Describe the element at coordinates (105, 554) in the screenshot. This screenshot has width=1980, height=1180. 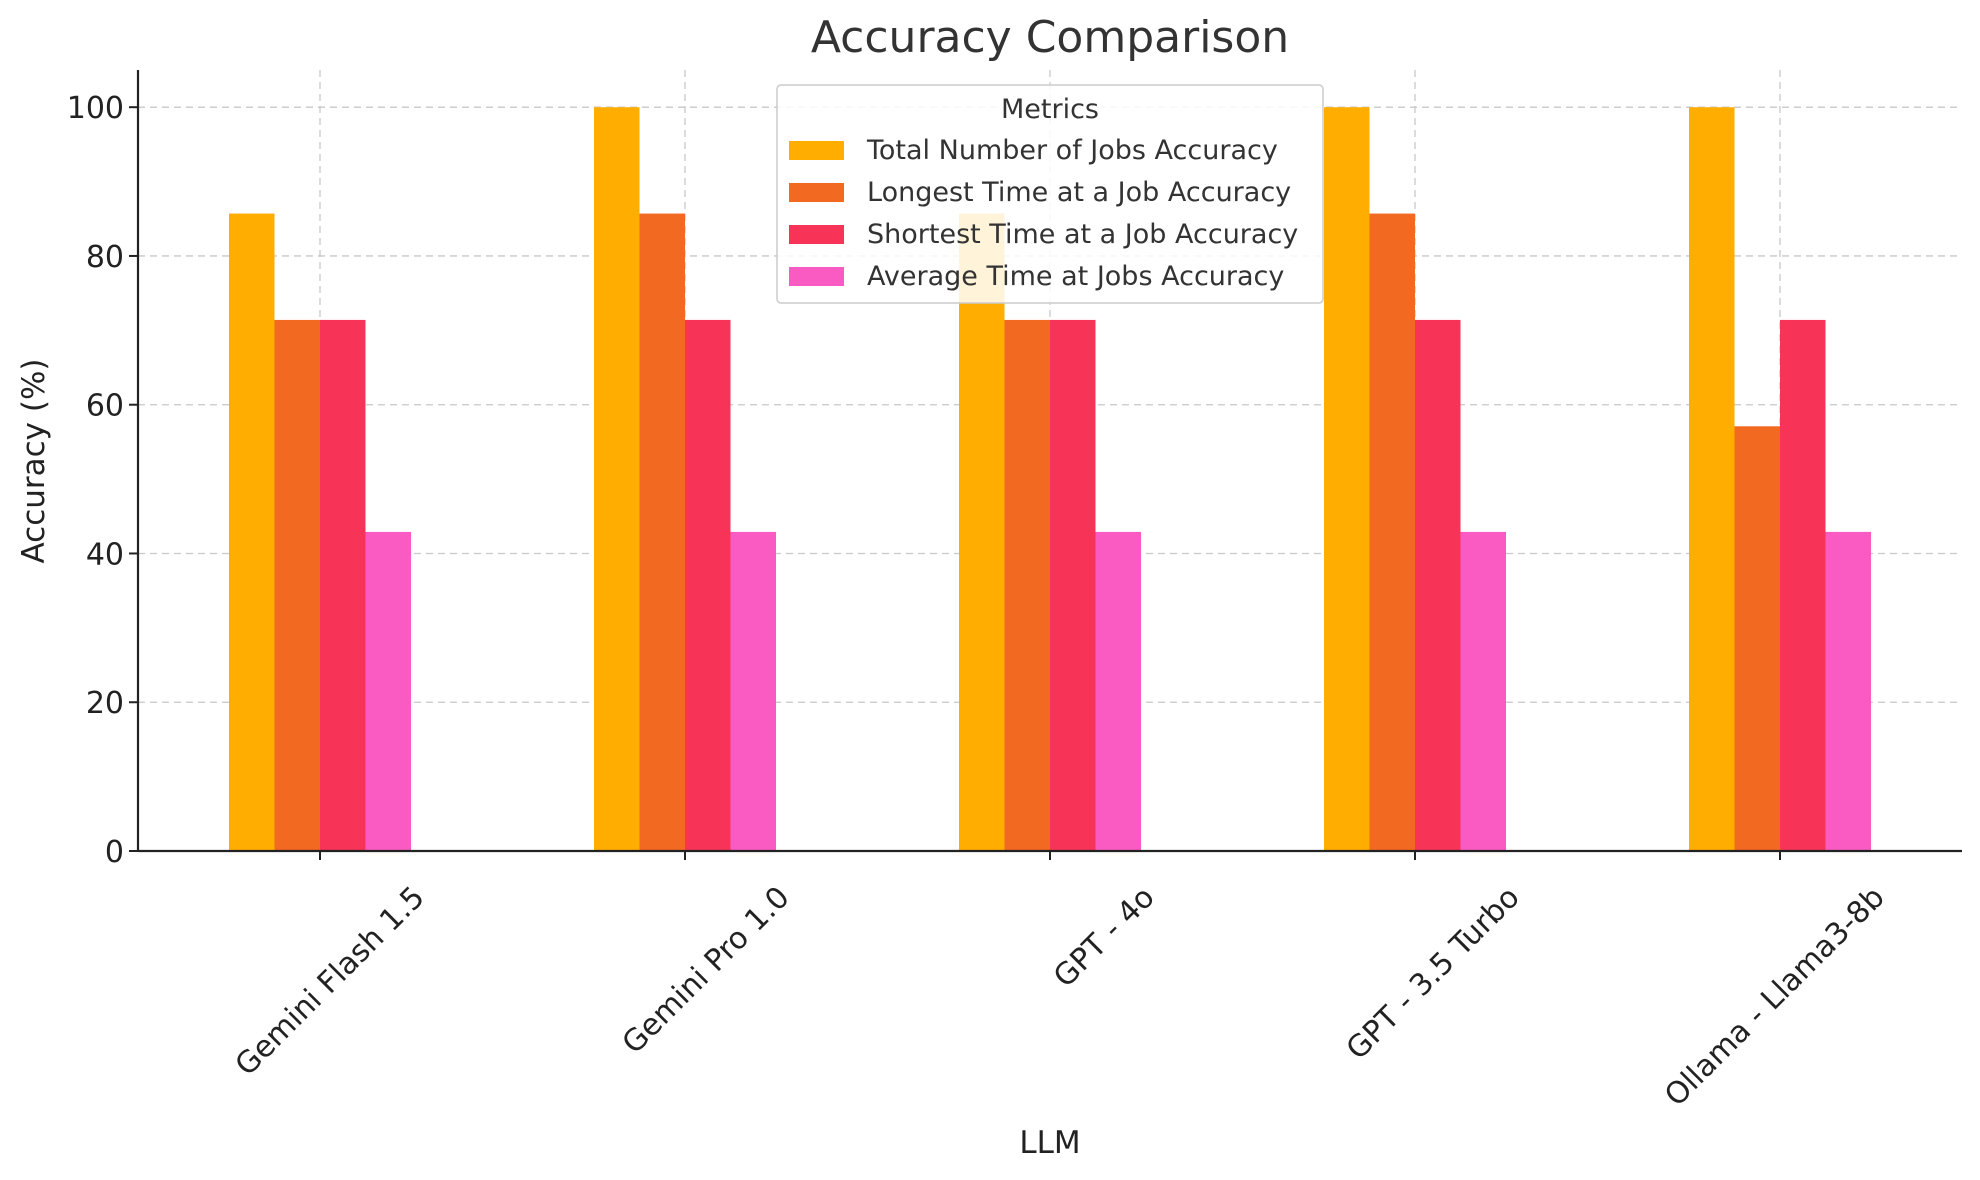
I see `y-tick-label: 40` at that location.